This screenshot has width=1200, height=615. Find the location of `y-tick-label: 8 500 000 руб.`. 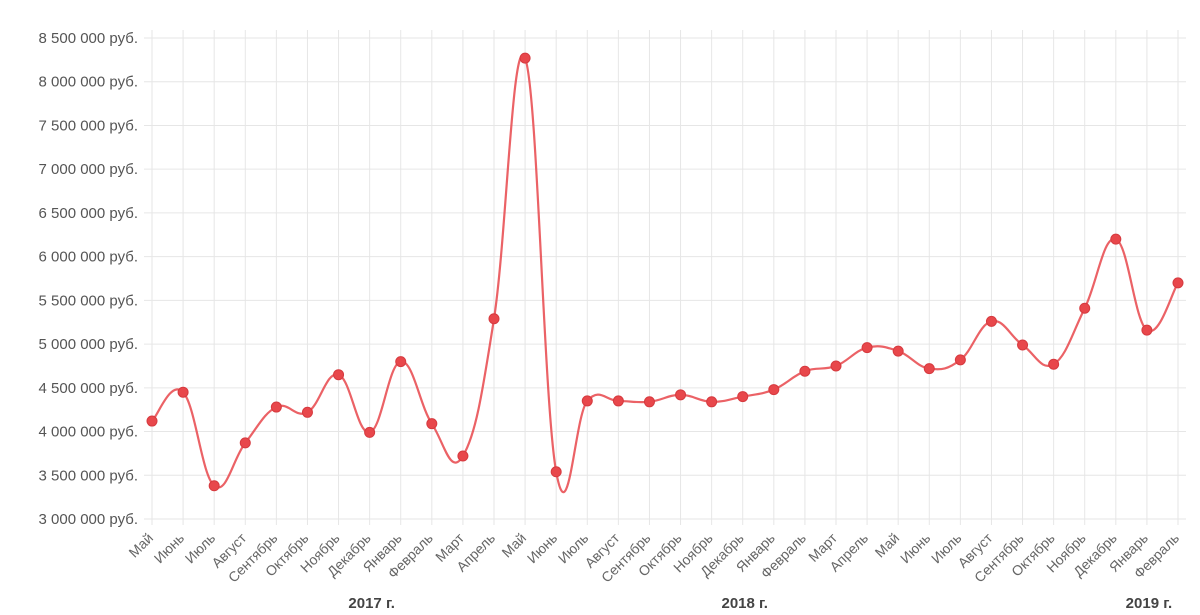

y-tick-label: 8 500 000 руб. is located at coordinates (89, 38).